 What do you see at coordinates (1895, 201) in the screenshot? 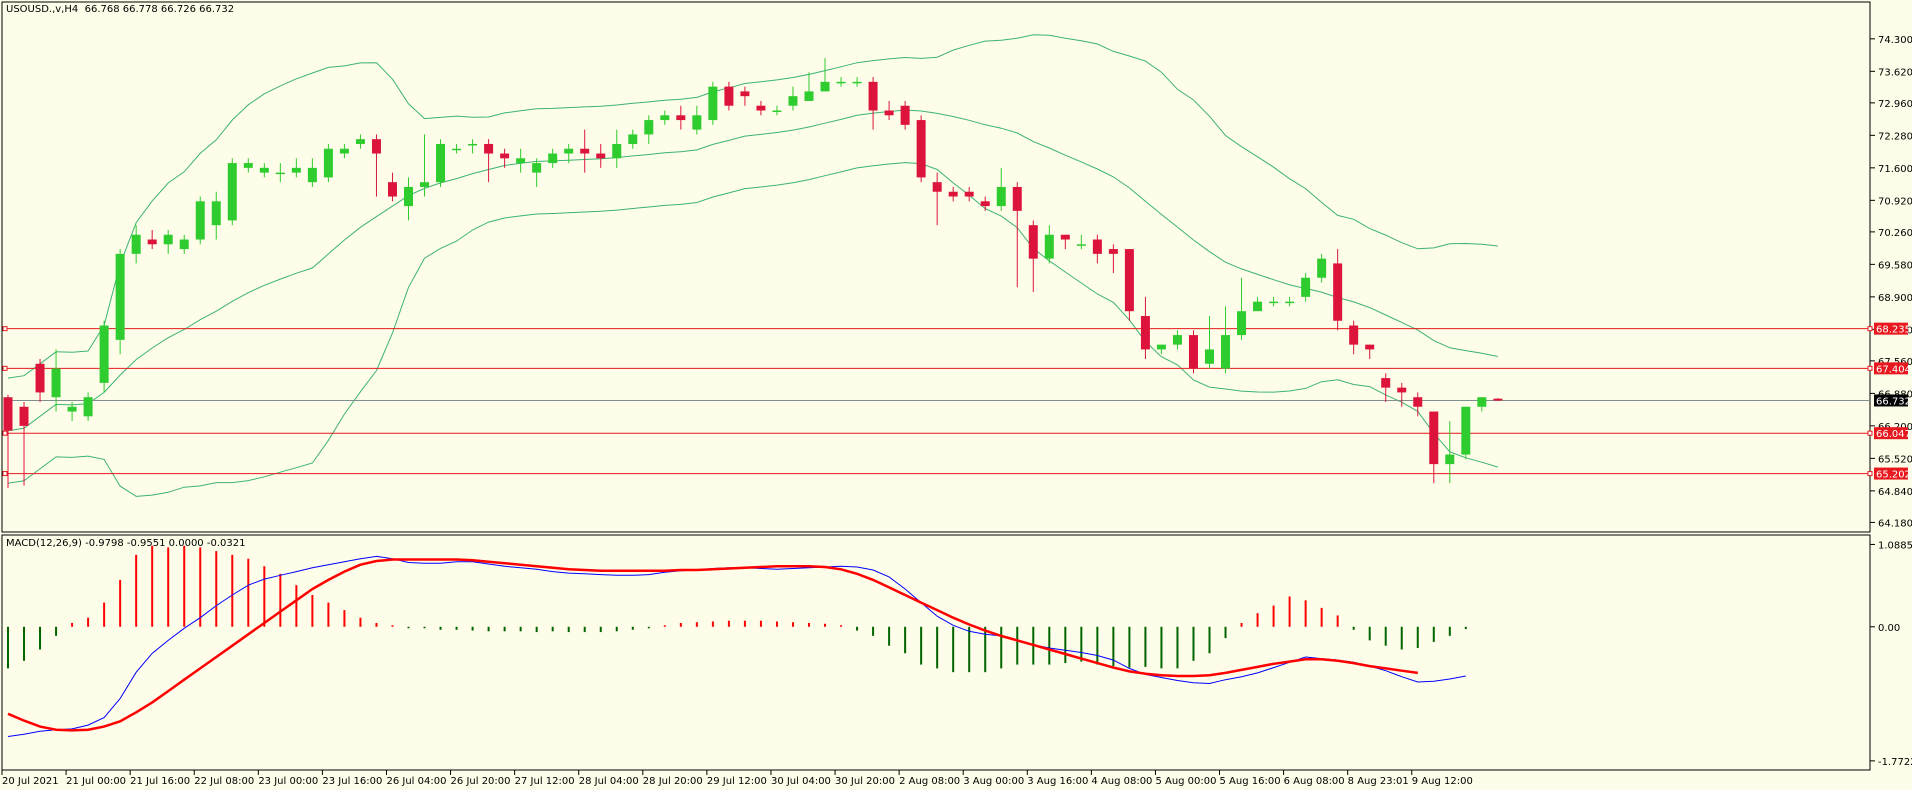
I see `price-tick-label: 70.920` at bounding box center [1895, 201].